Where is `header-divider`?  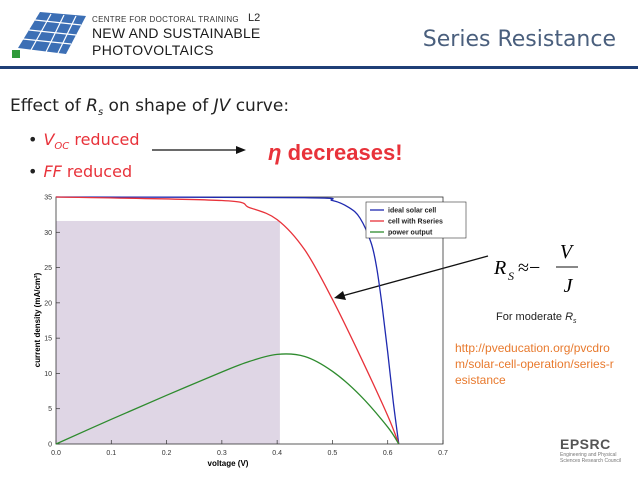 header-divider is located at coordinates (319, 67).